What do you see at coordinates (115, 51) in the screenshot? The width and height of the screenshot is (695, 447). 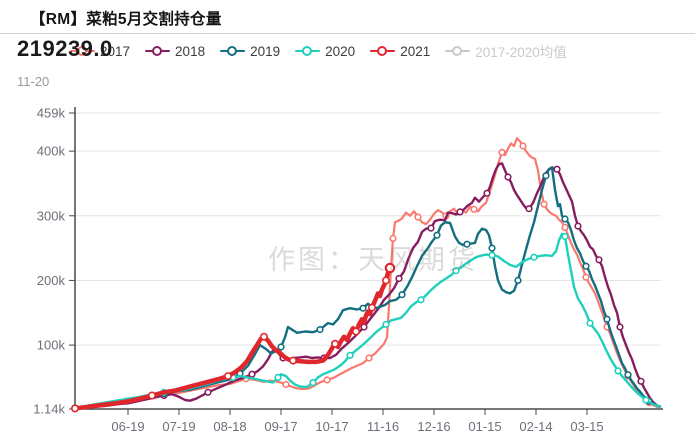 I see `legend-label: 2017` at bounding box center [115, 51].